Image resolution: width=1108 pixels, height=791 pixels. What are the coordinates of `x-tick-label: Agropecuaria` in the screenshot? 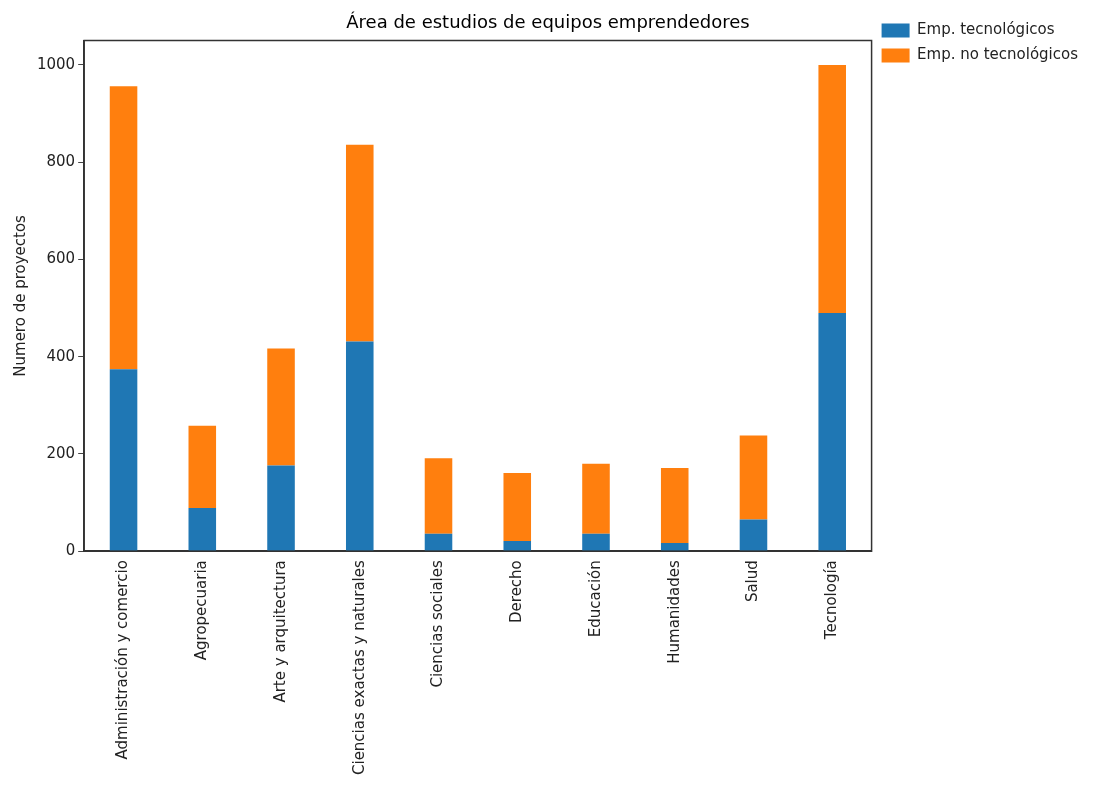 It's located at (201, 610).